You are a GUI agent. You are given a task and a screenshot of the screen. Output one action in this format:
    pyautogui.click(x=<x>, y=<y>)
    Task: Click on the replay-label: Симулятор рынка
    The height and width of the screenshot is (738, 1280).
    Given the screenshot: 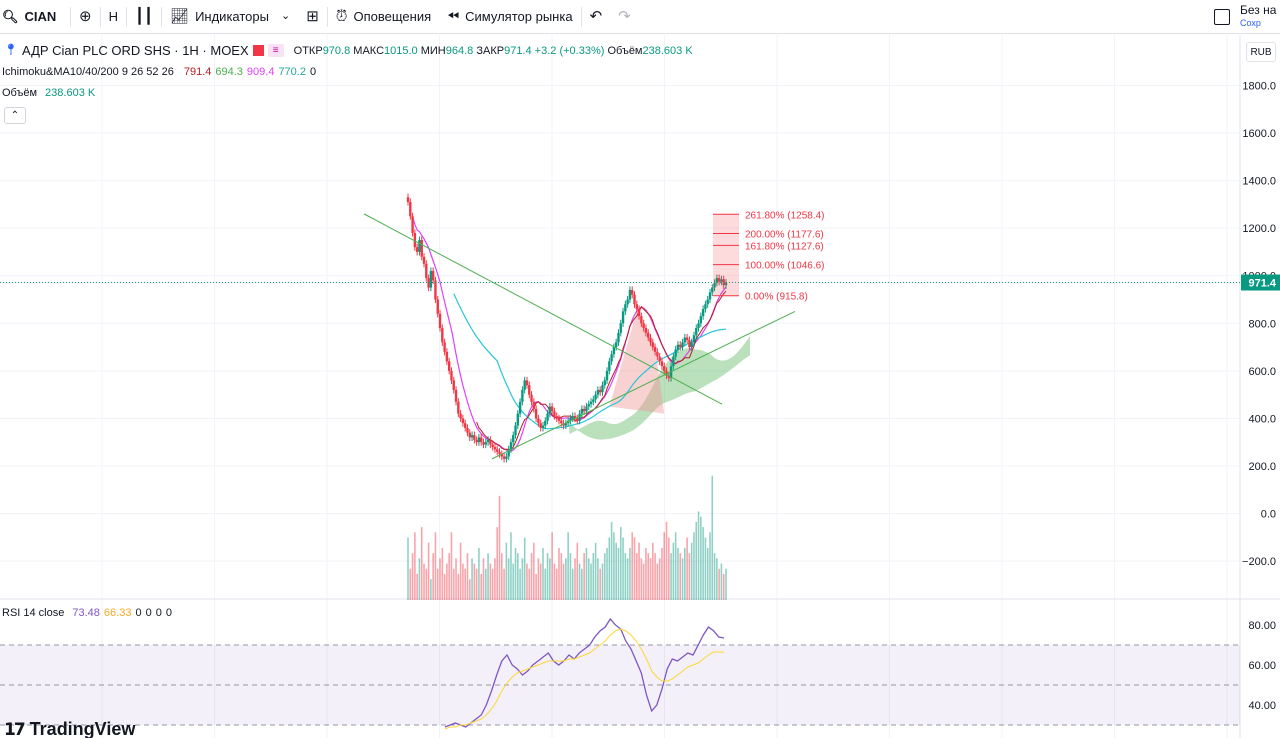 What is the action you would take?
    pyautogui.click(x=519, y=16)
    